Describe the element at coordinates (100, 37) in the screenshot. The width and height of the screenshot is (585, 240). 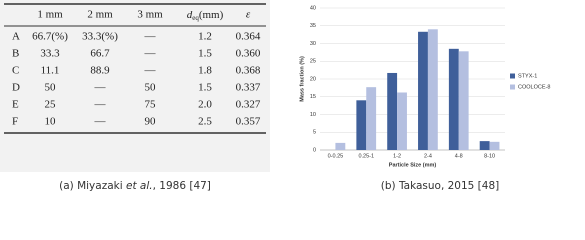
I see `table-cell: 33.3(%)` at that location.